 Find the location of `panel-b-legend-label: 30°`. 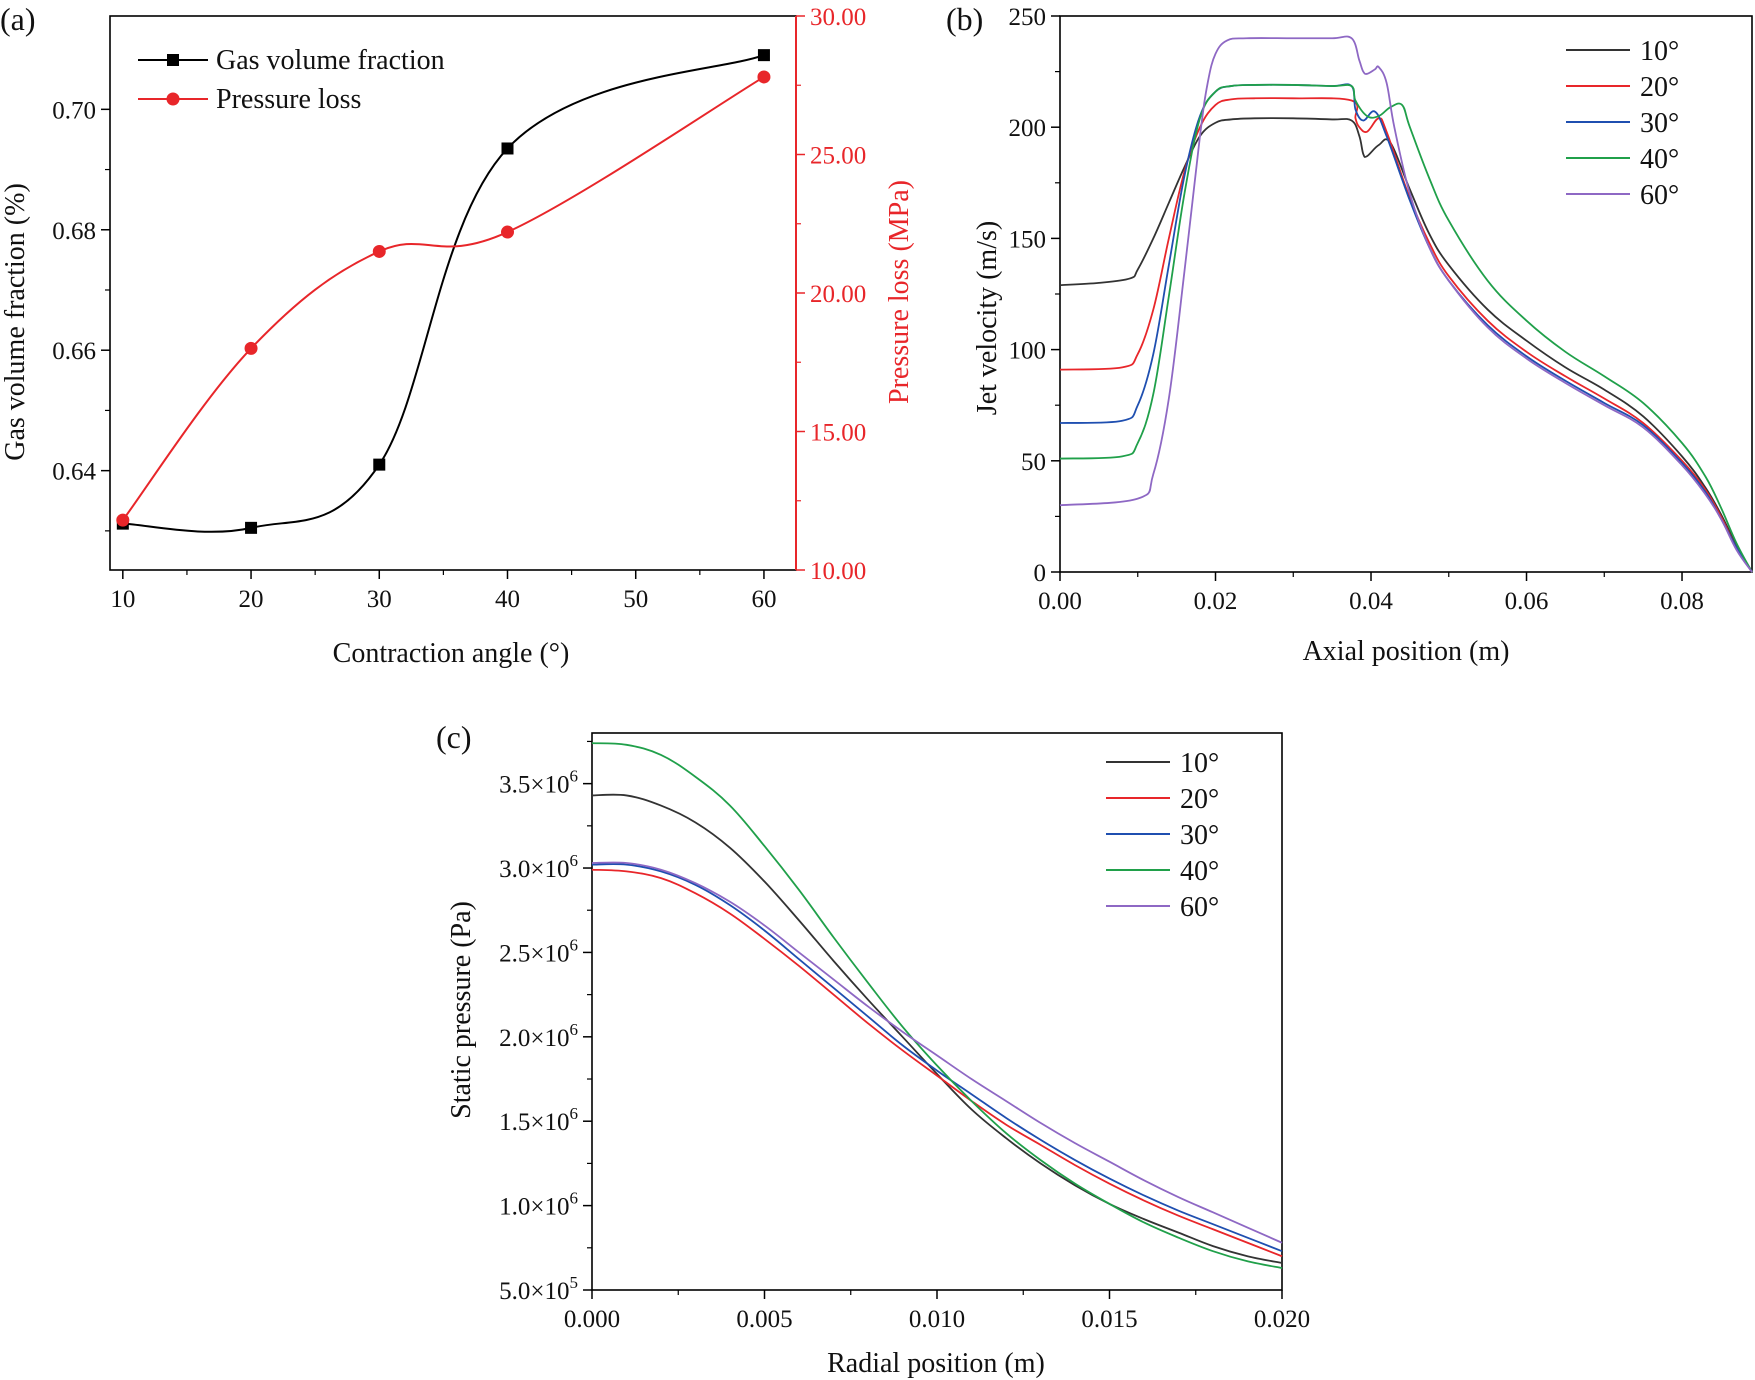

panel-b-legend-label: 30° is located at coordinates (1659, 123).